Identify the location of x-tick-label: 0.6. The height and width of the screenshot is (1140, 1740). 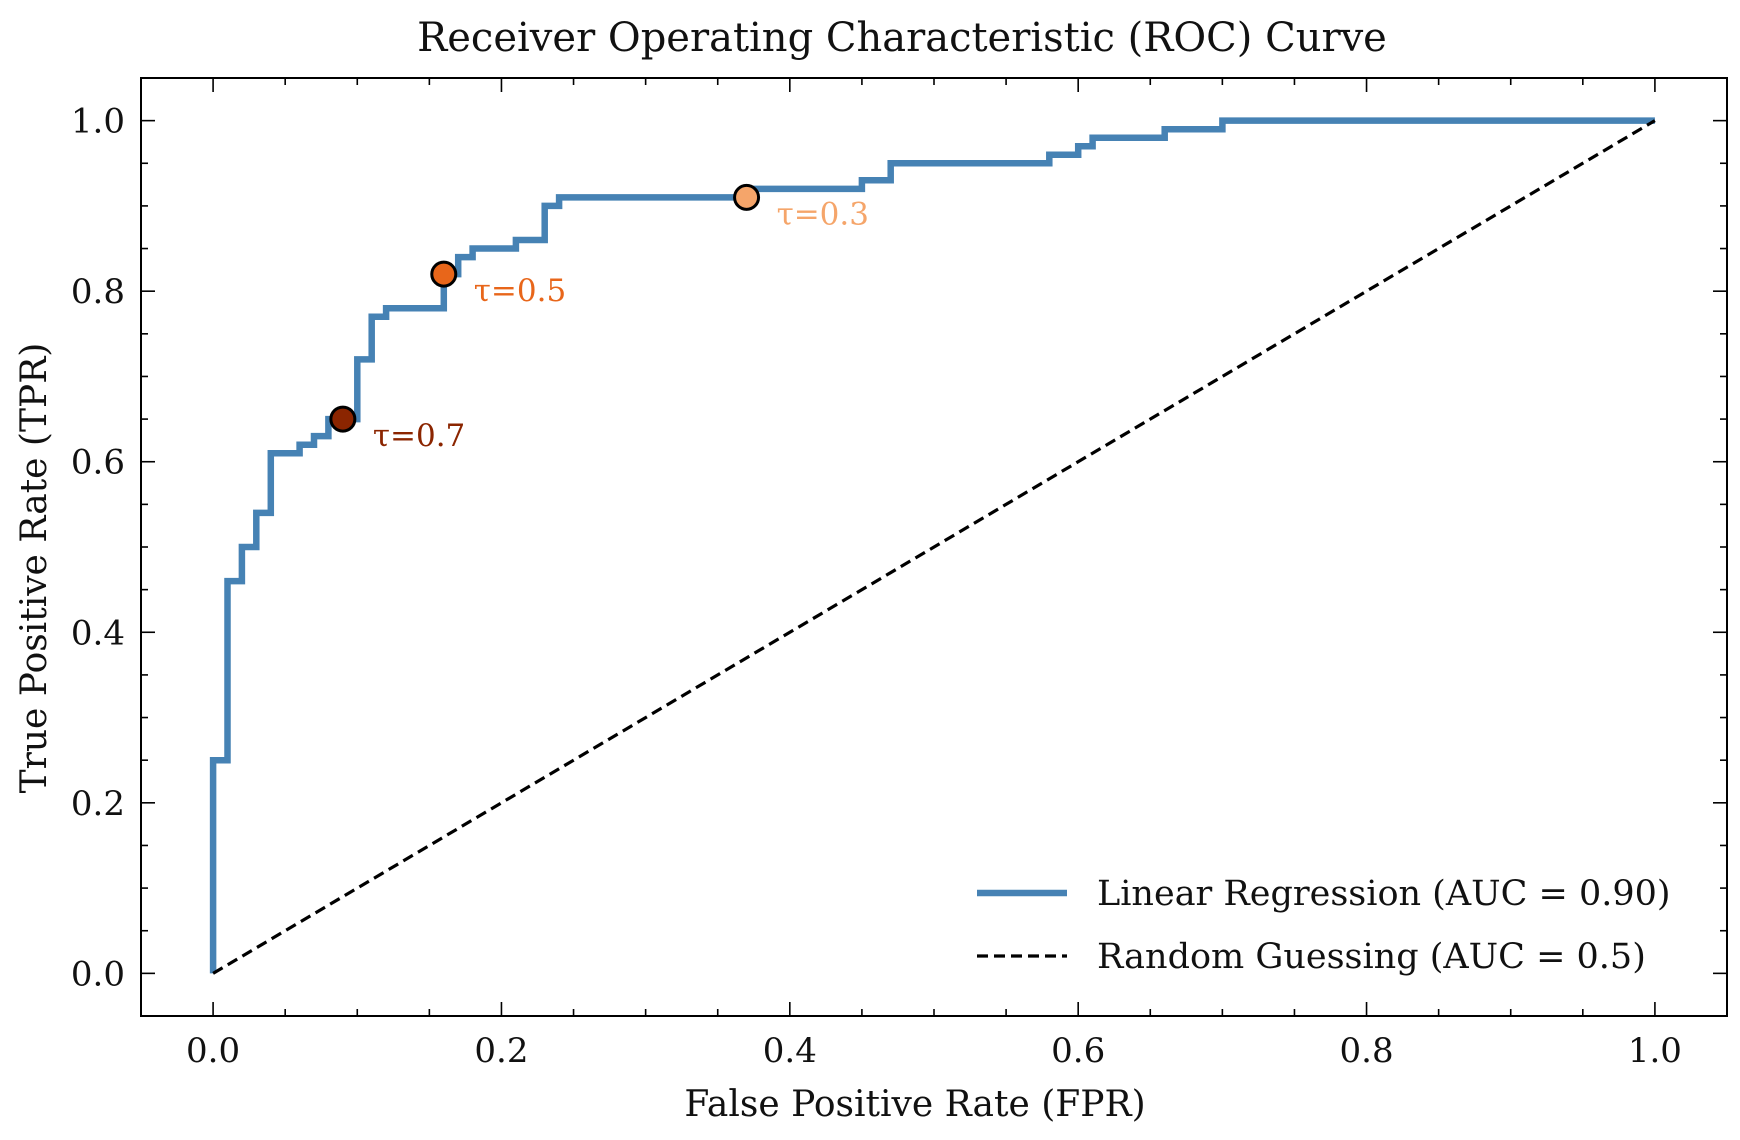
(1078, 1051).